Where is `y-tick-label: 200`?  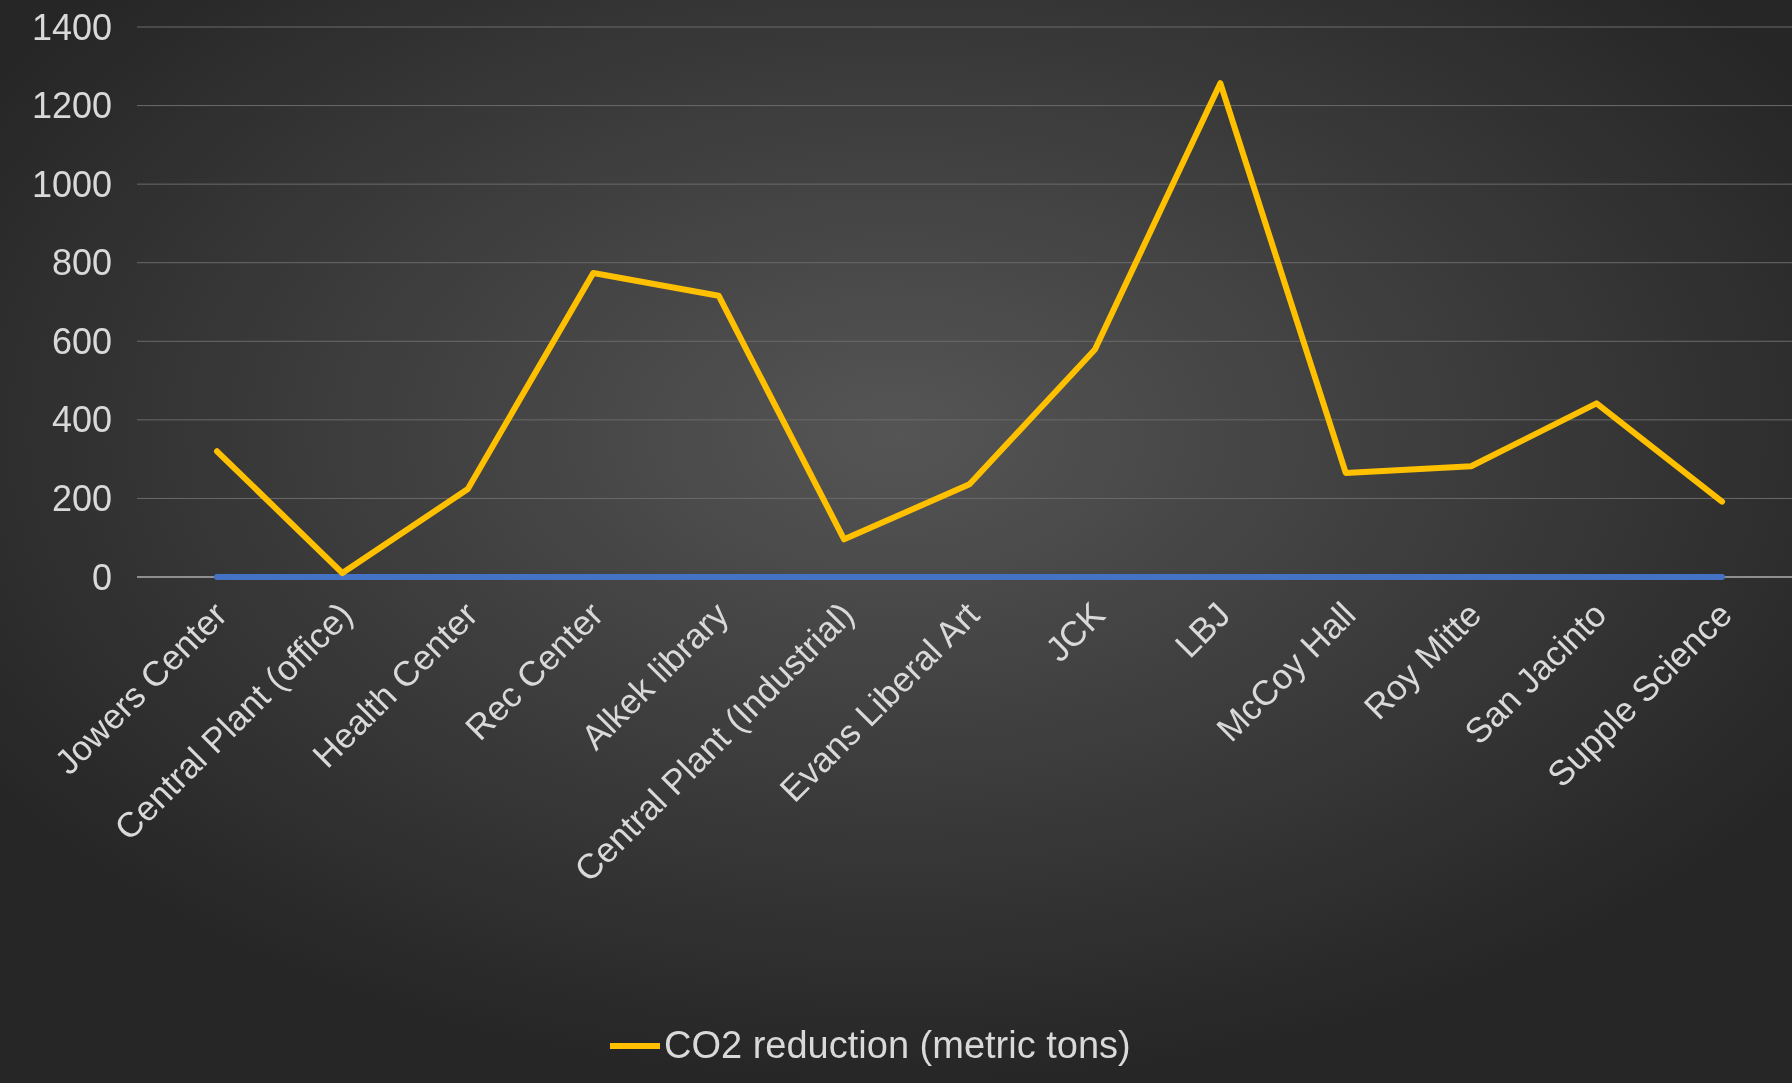 y-tick-label: 200 is located at coordinates (81, 499).